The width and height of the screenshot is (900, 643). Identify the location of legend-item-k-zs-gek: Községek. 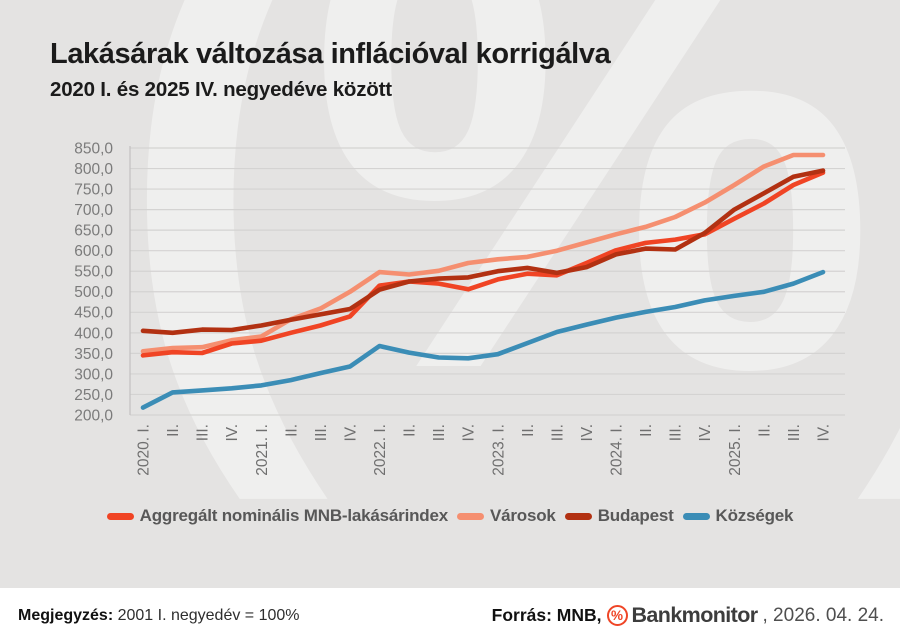
(738, 516).